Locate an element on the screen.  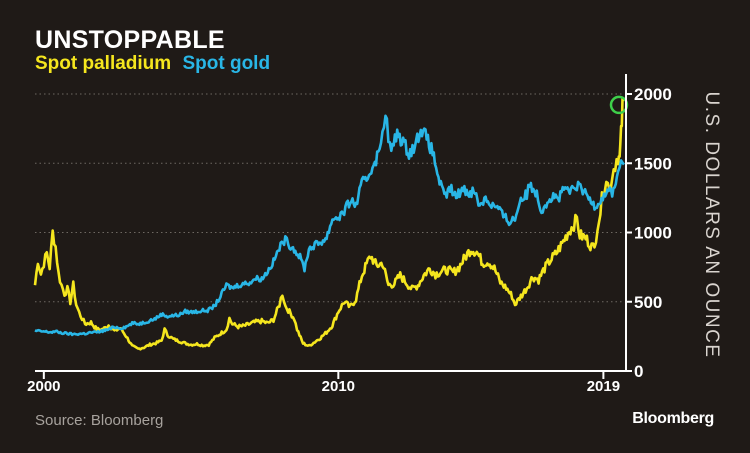
x-tick-label-2010: 2010 is located at coordinates (338, 386).